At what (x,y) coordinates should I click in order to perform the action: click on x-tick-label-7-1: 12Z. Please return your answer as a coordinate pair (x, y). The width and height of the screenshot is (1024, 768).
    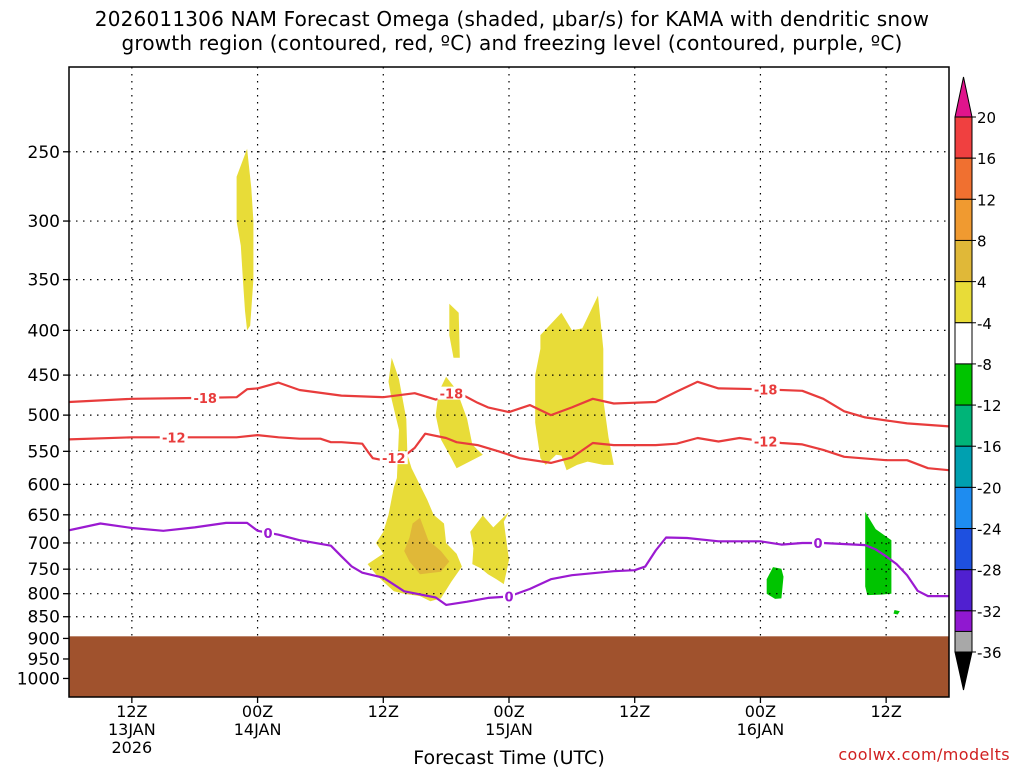
    Looking at the image, I should click on (885, 711).